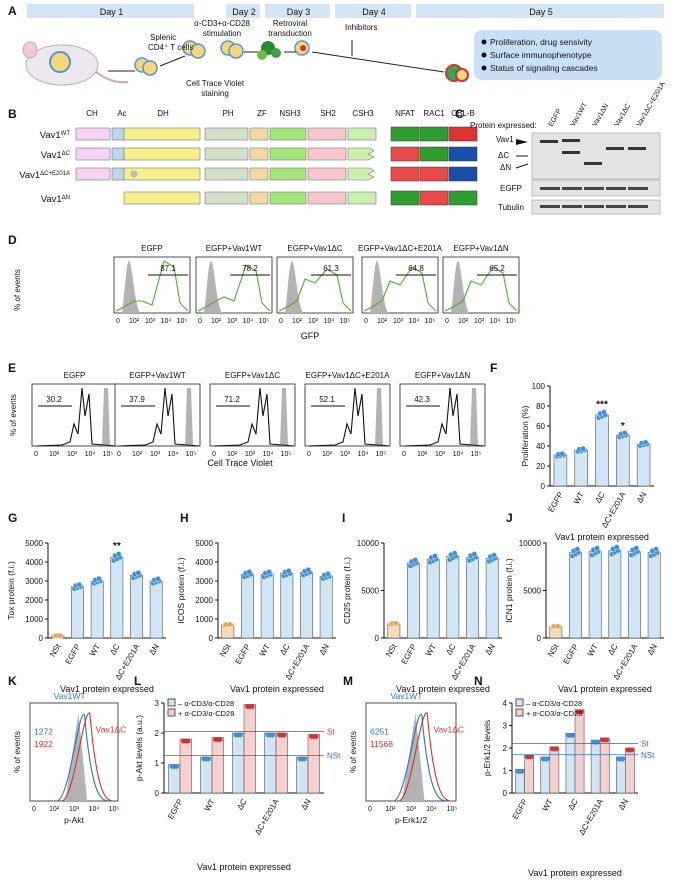  I want to click on e-tick: 10⁴, so click(458, 454).